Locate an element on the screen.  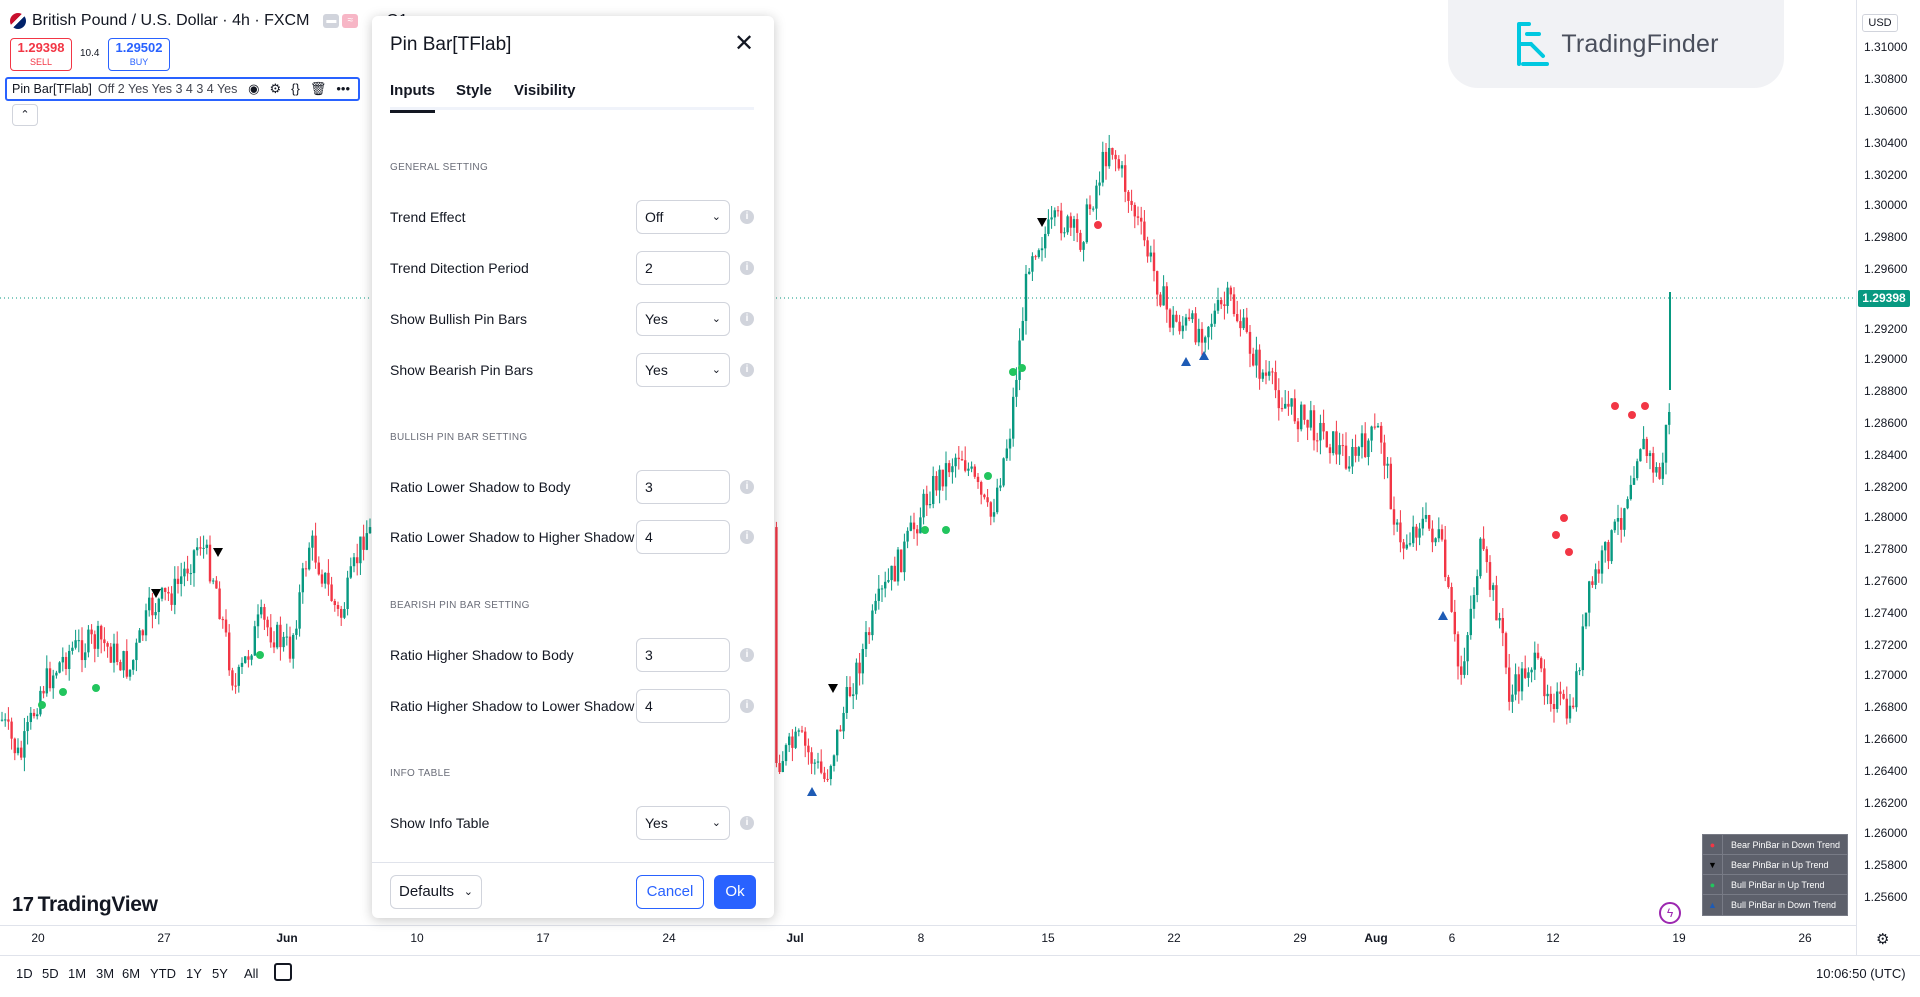
eye-icon: ◉ is located at coordinates (254, 88).